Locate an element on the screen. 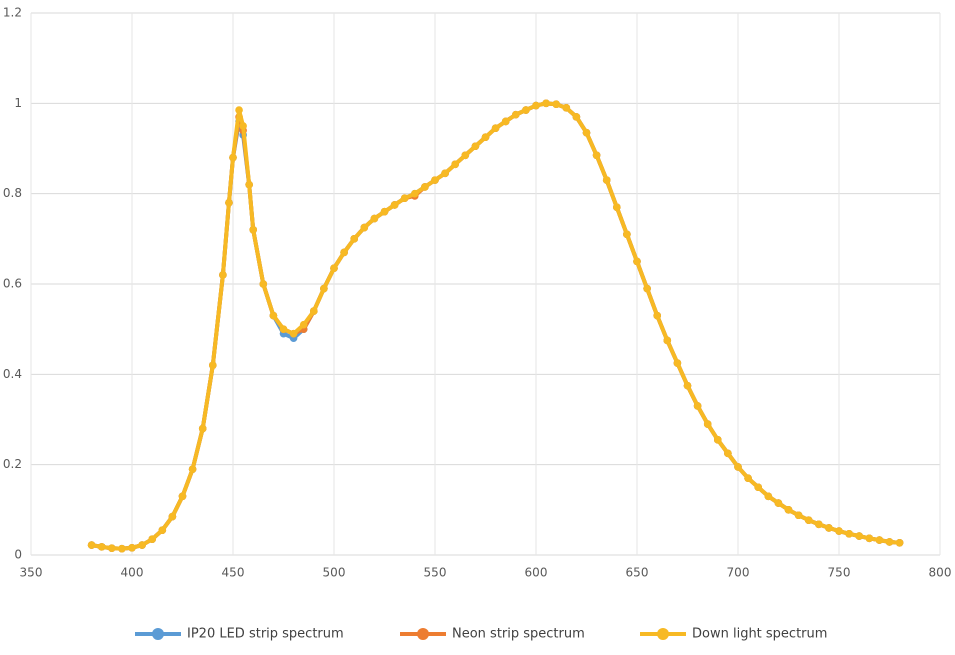 The image size is (955, 655). x-tick-label: 500 is located at coordinates (334, 573).